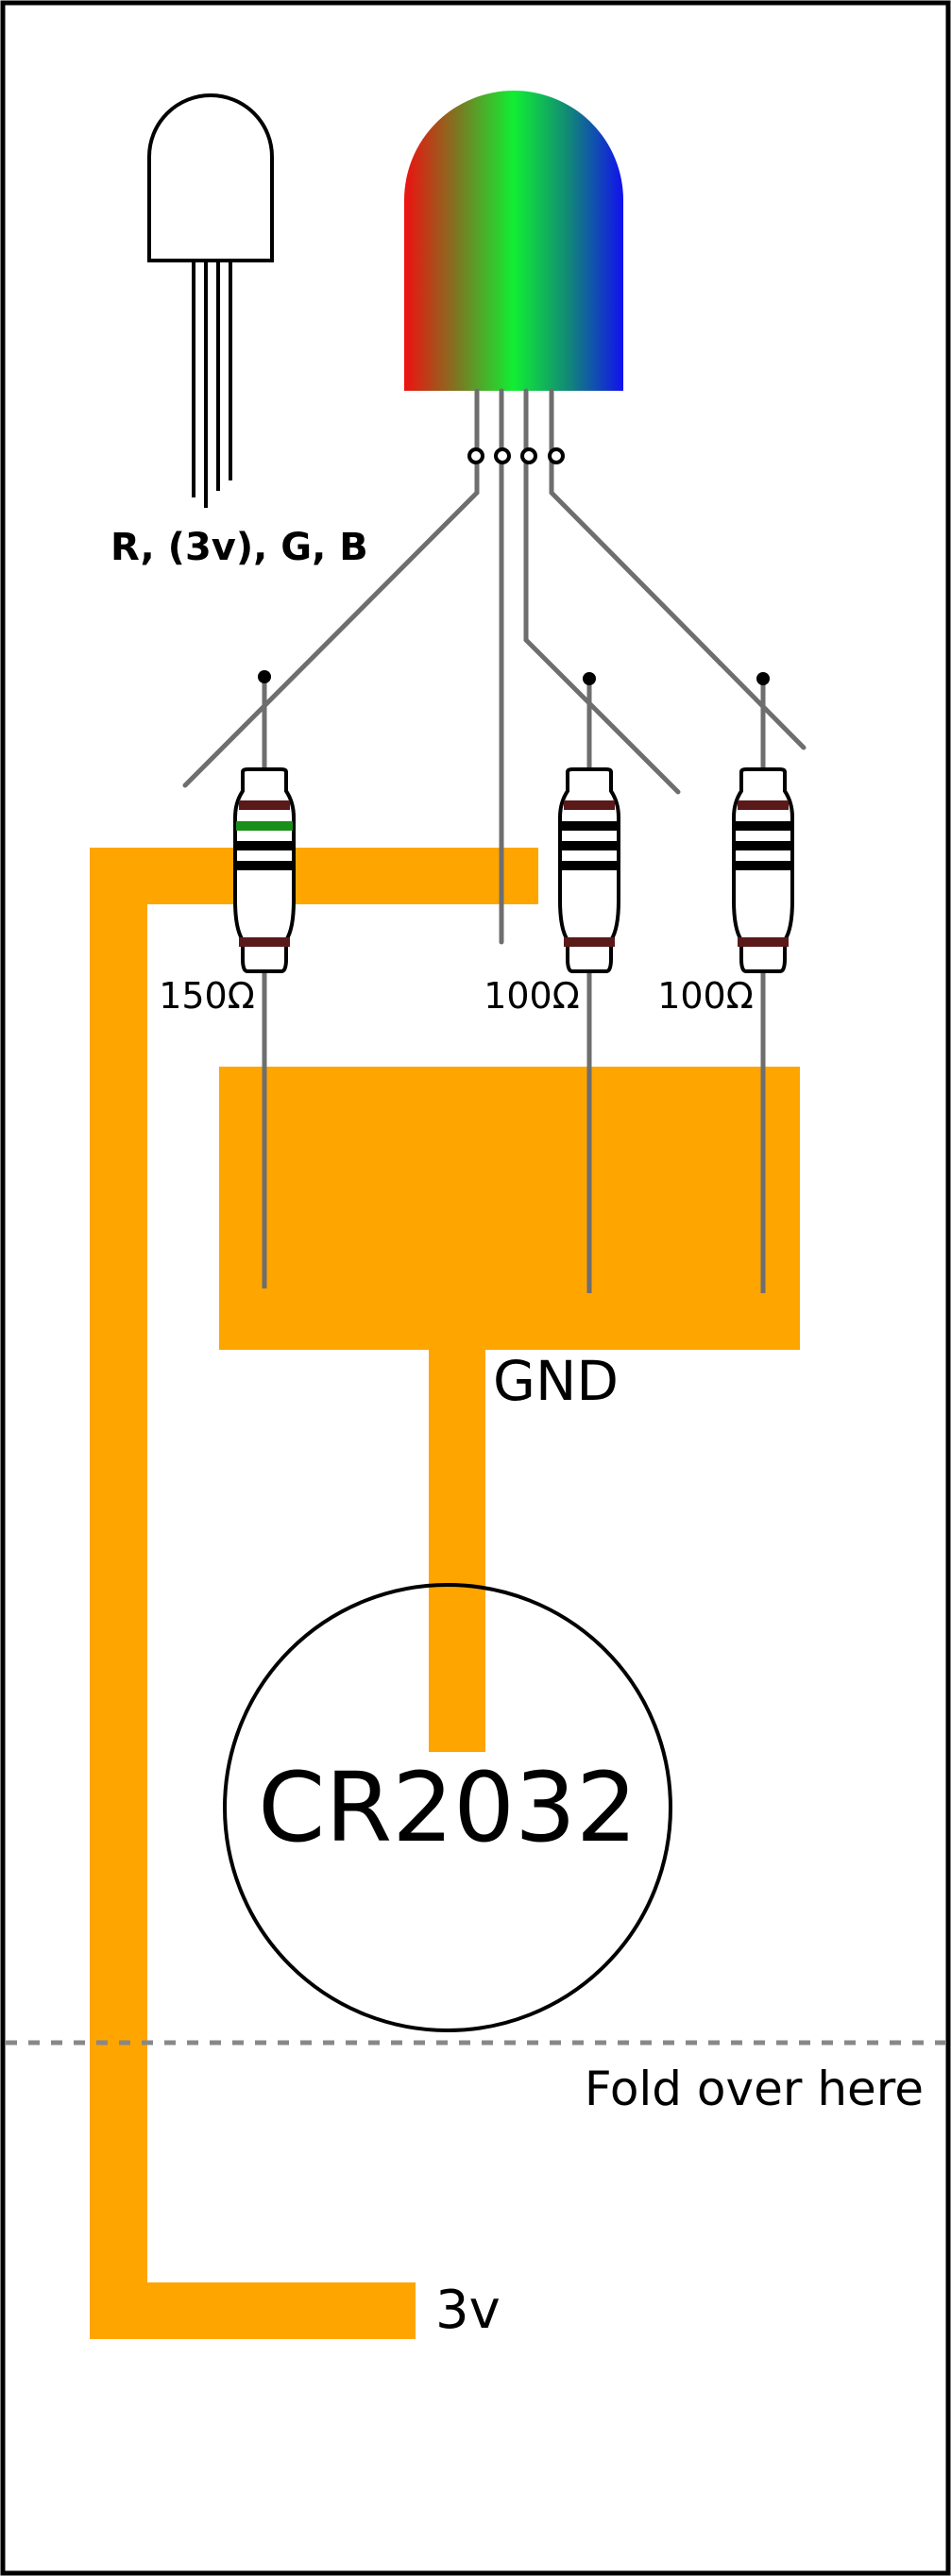  I want to click on resistor-1: 150Ω, so click(227, 979).